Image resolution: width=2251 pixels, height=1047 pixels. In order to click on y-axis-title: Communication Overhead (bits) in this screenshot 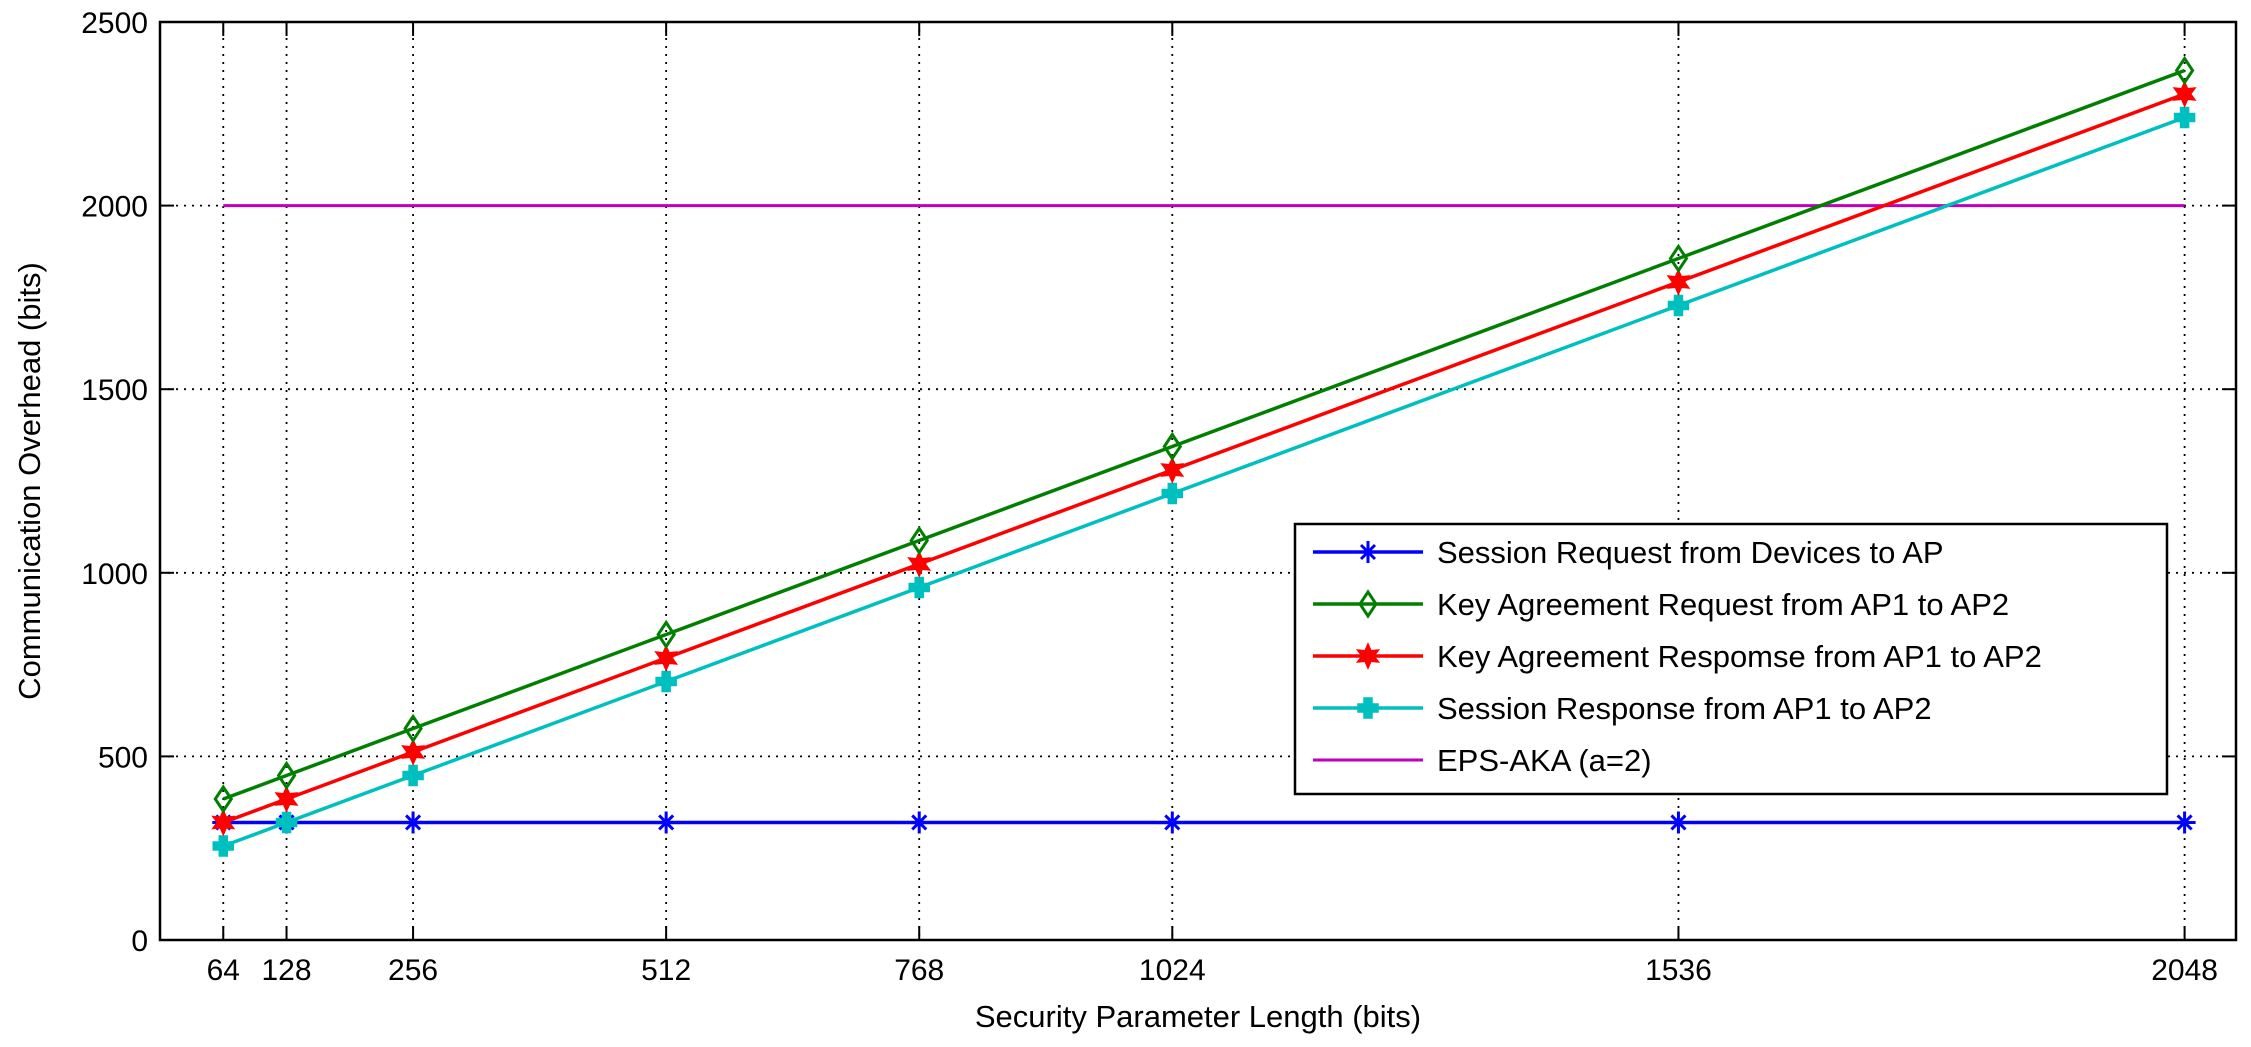, I will do `click(29, 481)`.